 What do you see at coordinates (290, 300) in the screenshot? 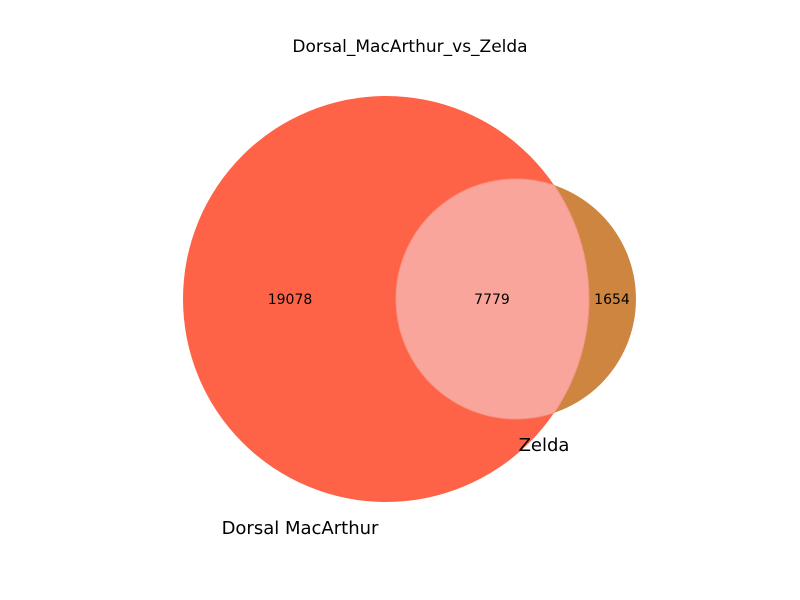
I see `only-a-count: 19078` at bounding box center [290, 300].